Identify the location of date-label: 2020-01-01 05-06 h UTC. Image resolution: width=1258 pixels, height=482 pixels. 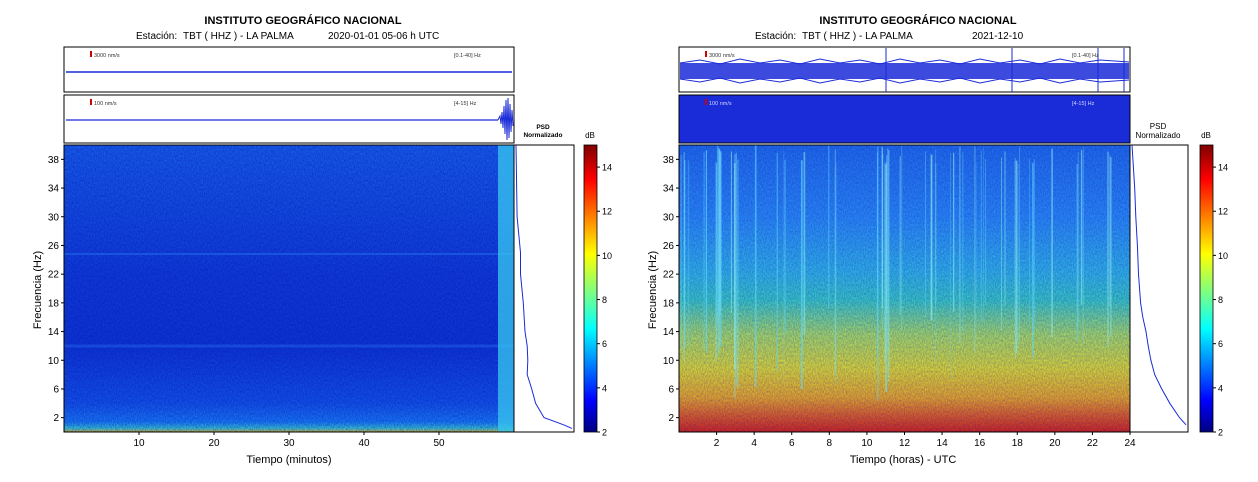
(383, 36).